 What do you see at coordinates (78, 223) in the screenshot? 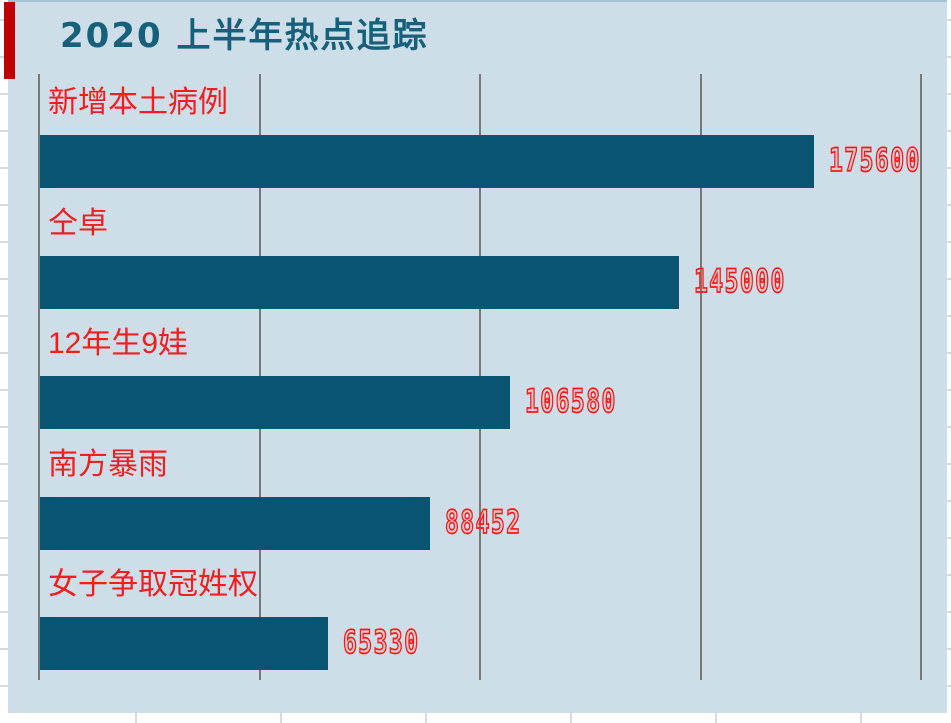
I see `category-label: 仝卓` at bounding box center [78, 223].